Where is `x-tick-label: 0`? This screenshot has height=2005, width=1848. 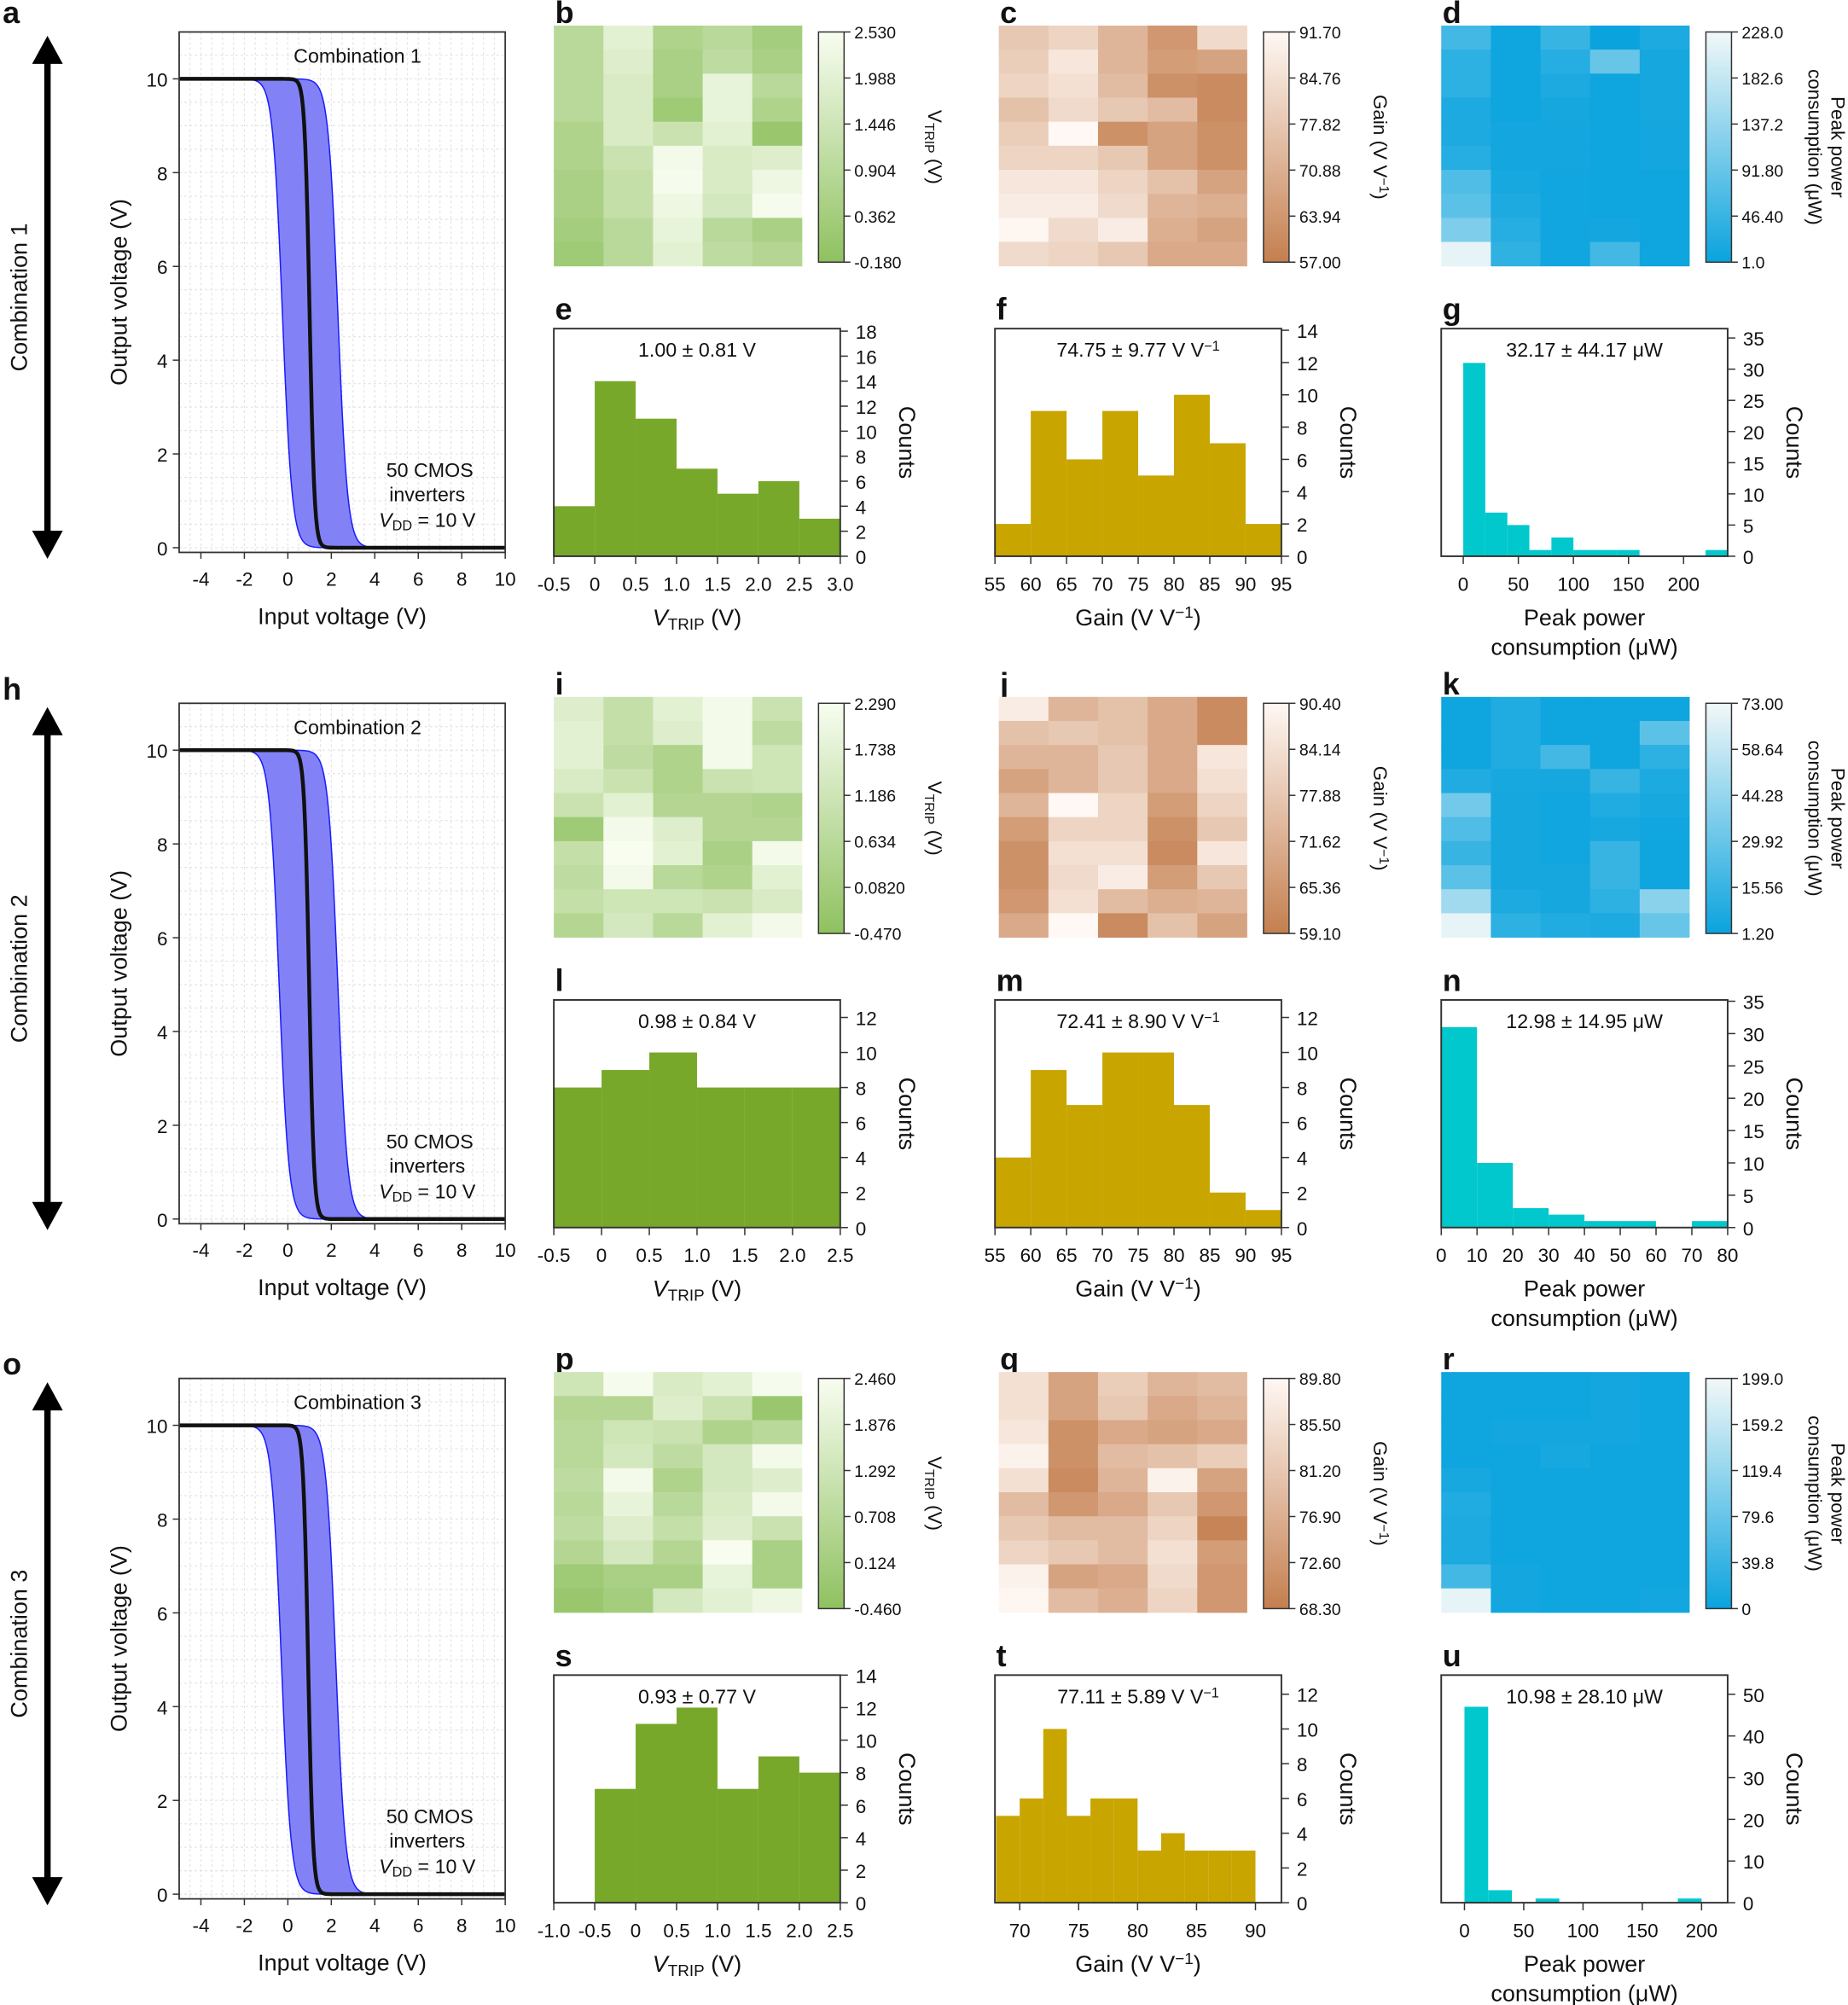
x-tick-label: 0 is located at coordinates (287, 1926).